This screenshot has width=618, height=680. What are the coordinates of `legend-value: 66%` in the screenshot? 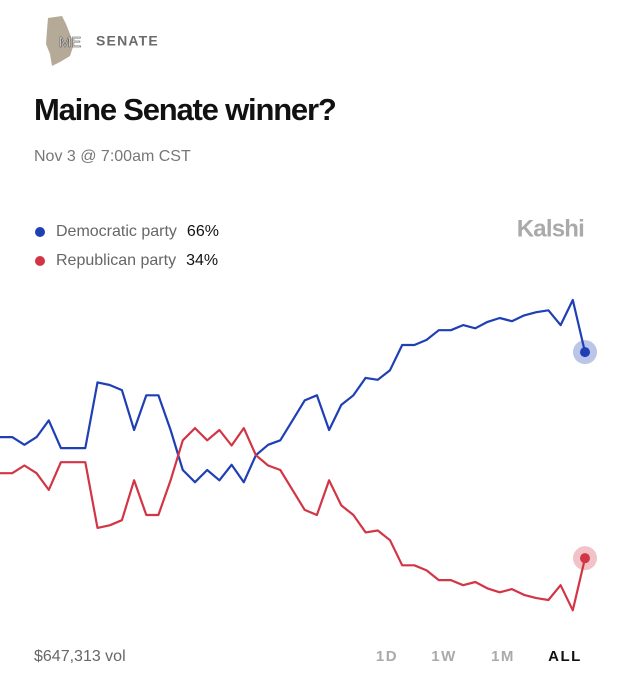 It's located at (203, 231).